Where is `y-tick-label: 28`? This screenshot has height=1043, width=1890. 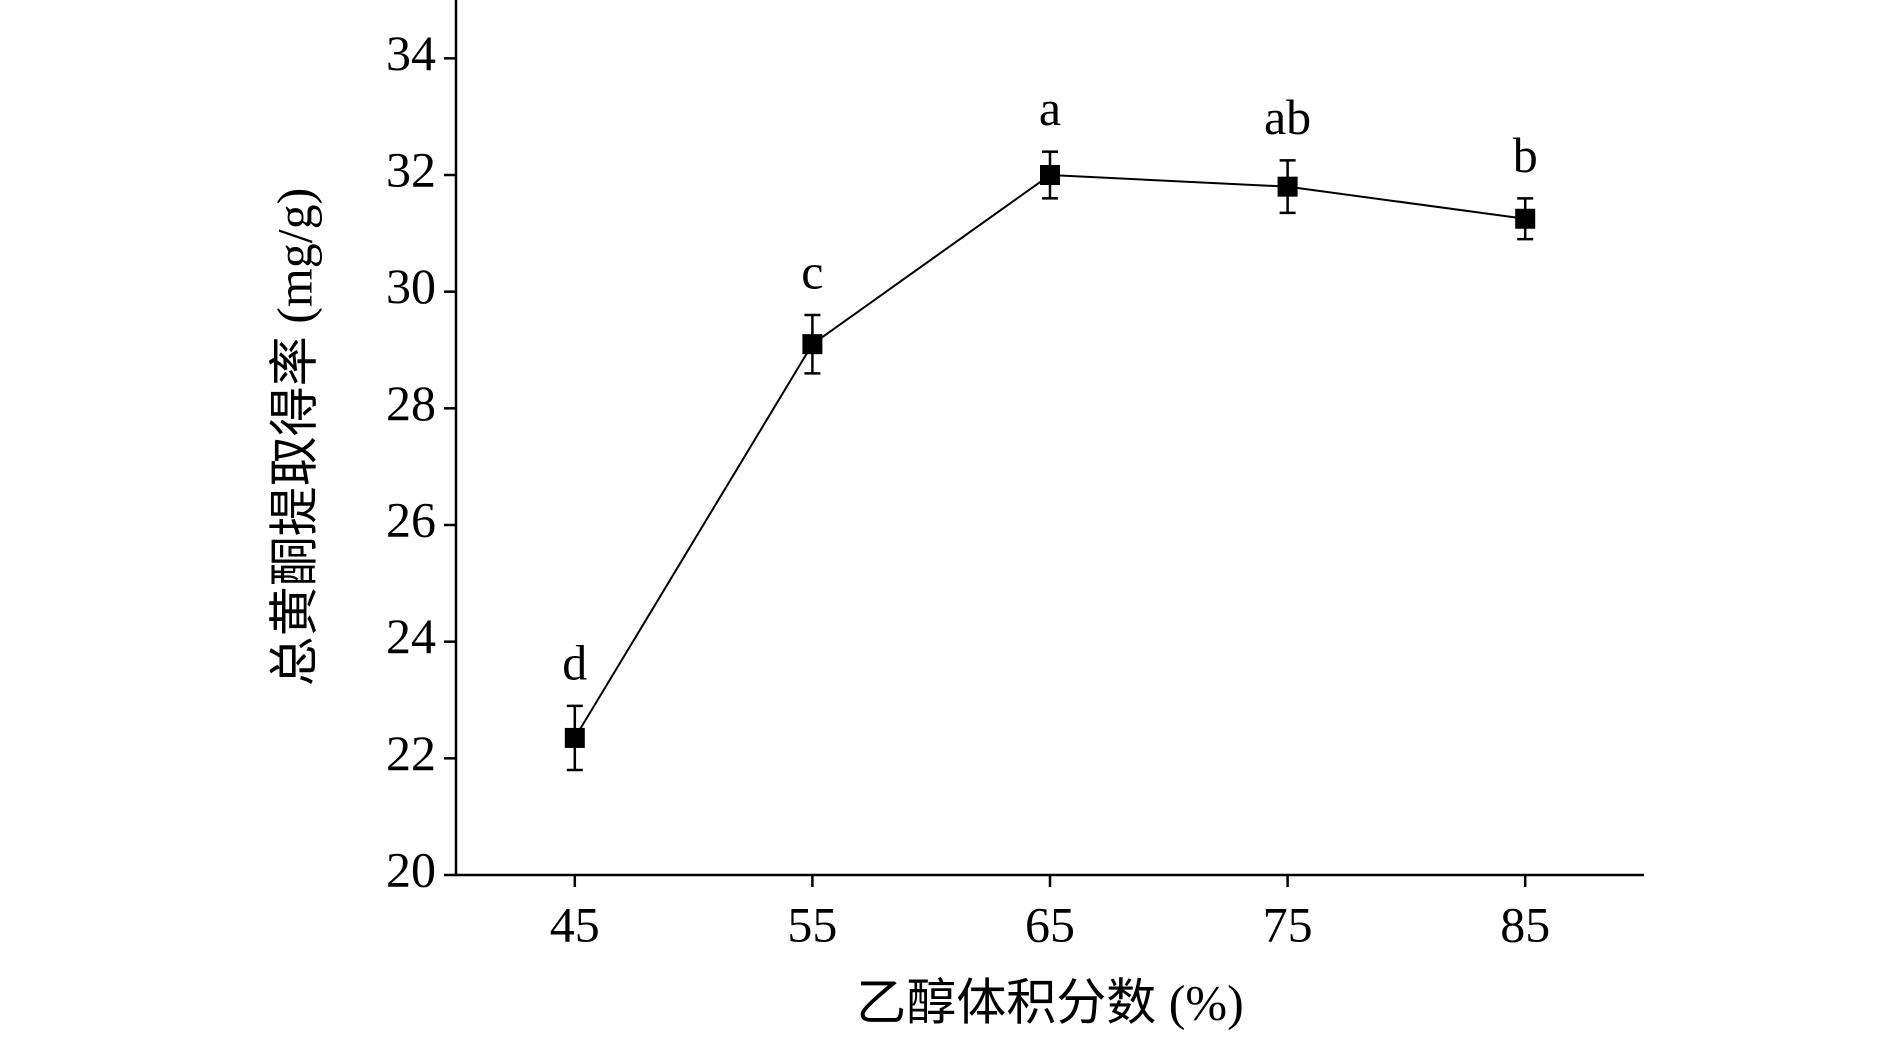
y-tick-label: 28 is located at coordinates (411, 403).